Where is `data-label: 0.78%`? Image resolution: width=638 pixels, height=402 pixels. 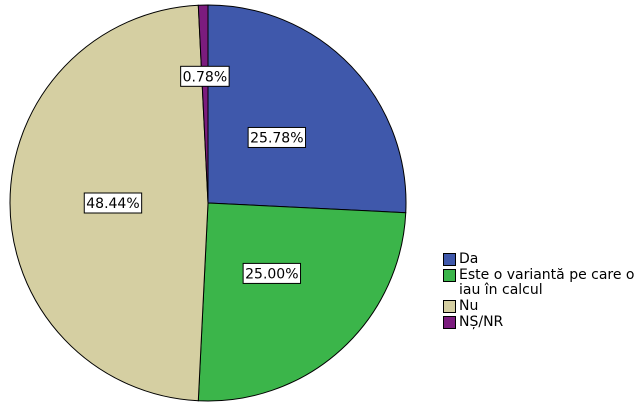
data-label: 0.78% is located at coordinates (205, 76).